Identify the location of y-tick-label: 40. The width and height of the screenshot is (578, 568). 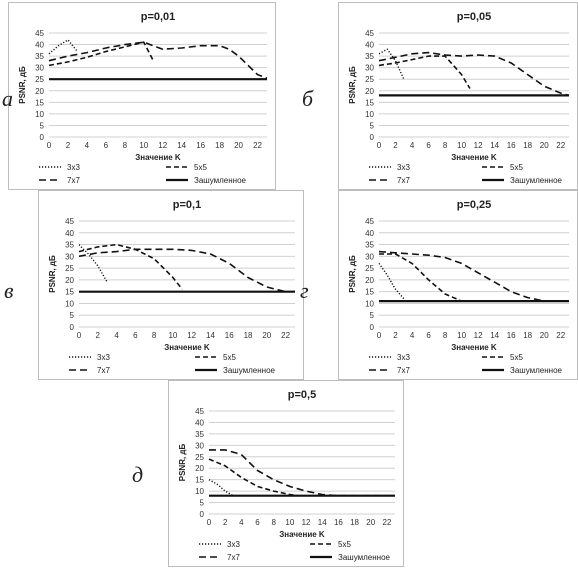
(369, 233).